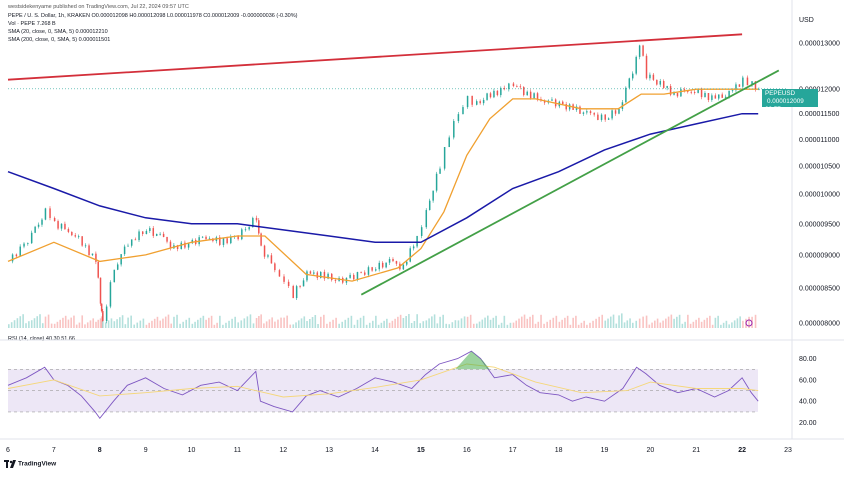  What do you see at coordinates (100, 450) in the screenshot?
I see `time-tick-label: 8` at bounding box center [100, 450].